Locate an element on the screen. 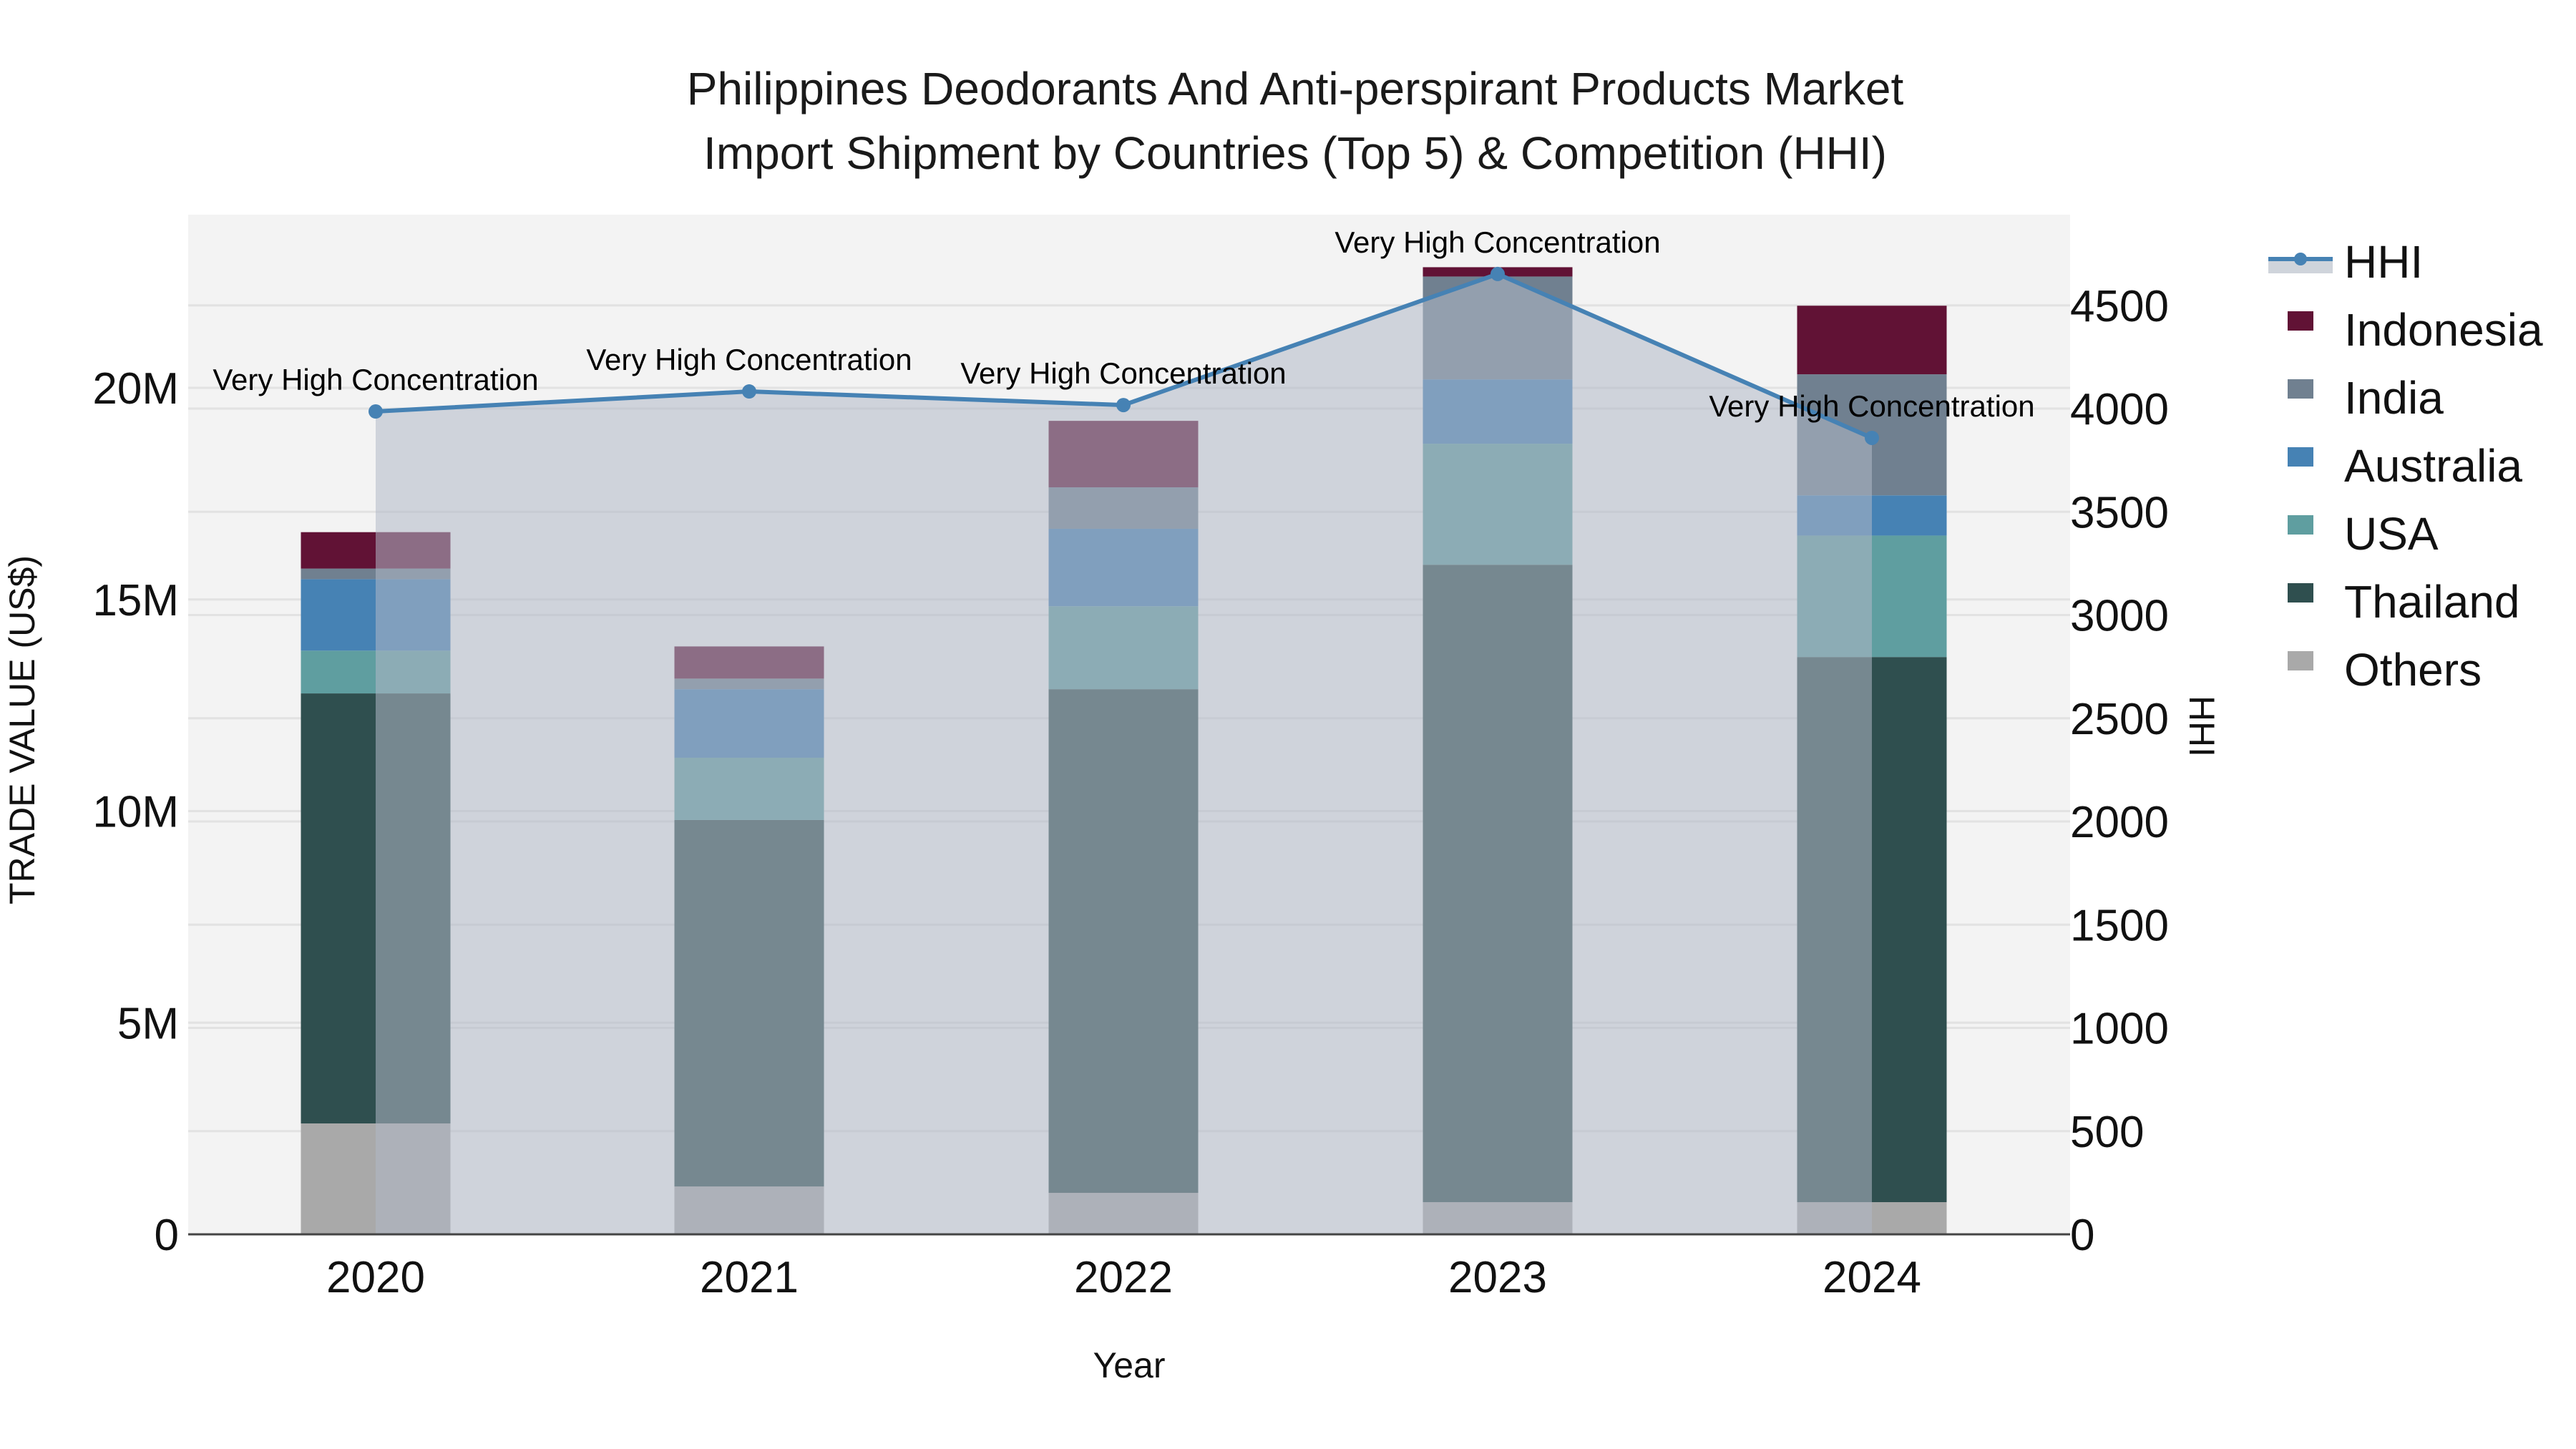 This screenshot has height=1449, width=2576. x-tick-label: 2021 is located at coordinates (749, 1277).